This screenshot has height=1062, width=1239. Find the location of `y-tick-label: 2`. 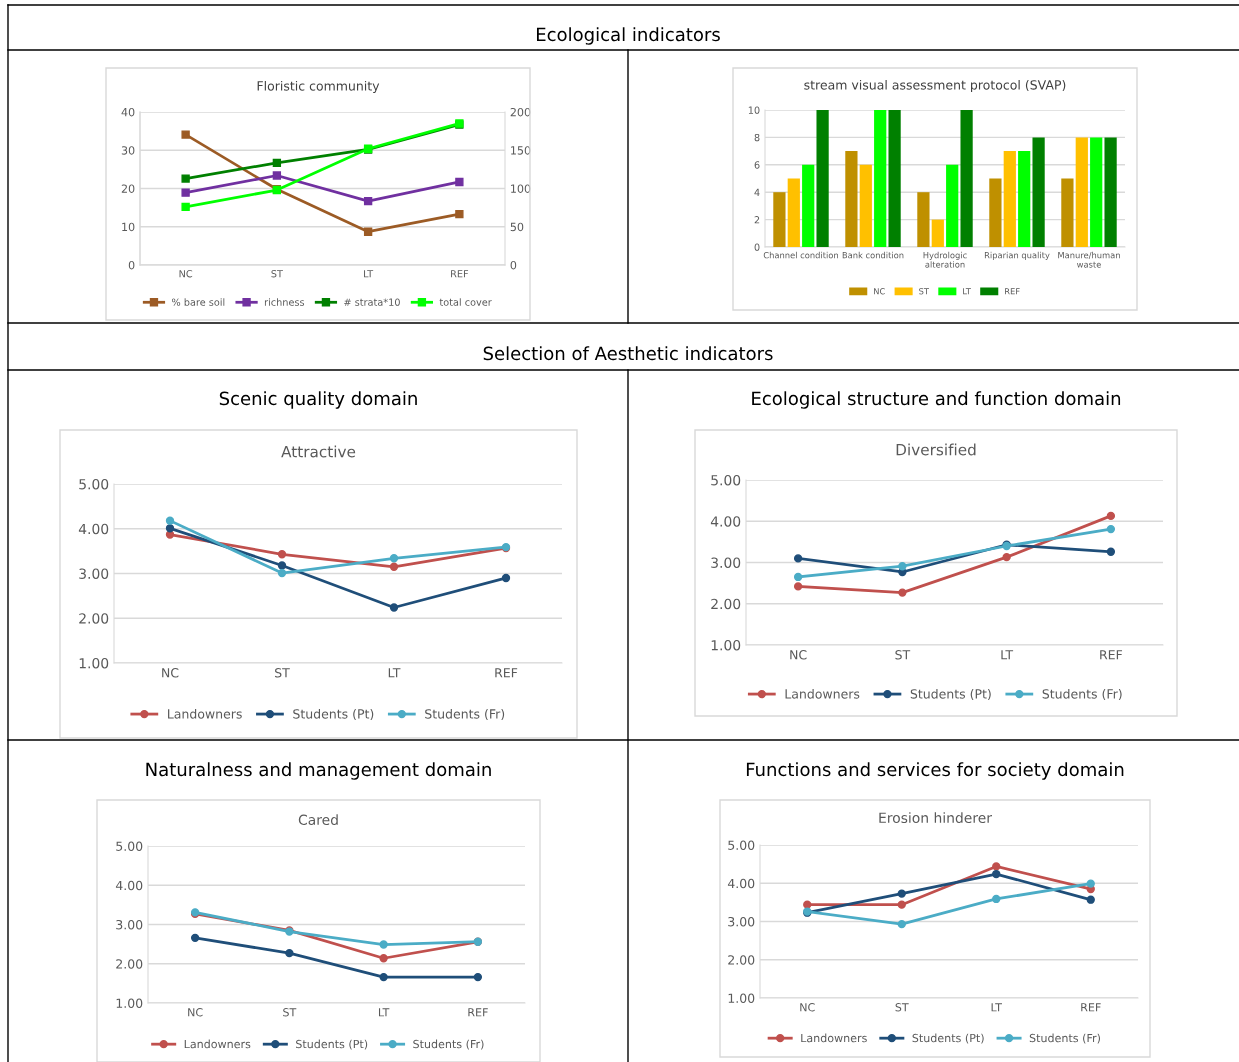

y-tick-label: 2 is located at coordinates (757, 220).